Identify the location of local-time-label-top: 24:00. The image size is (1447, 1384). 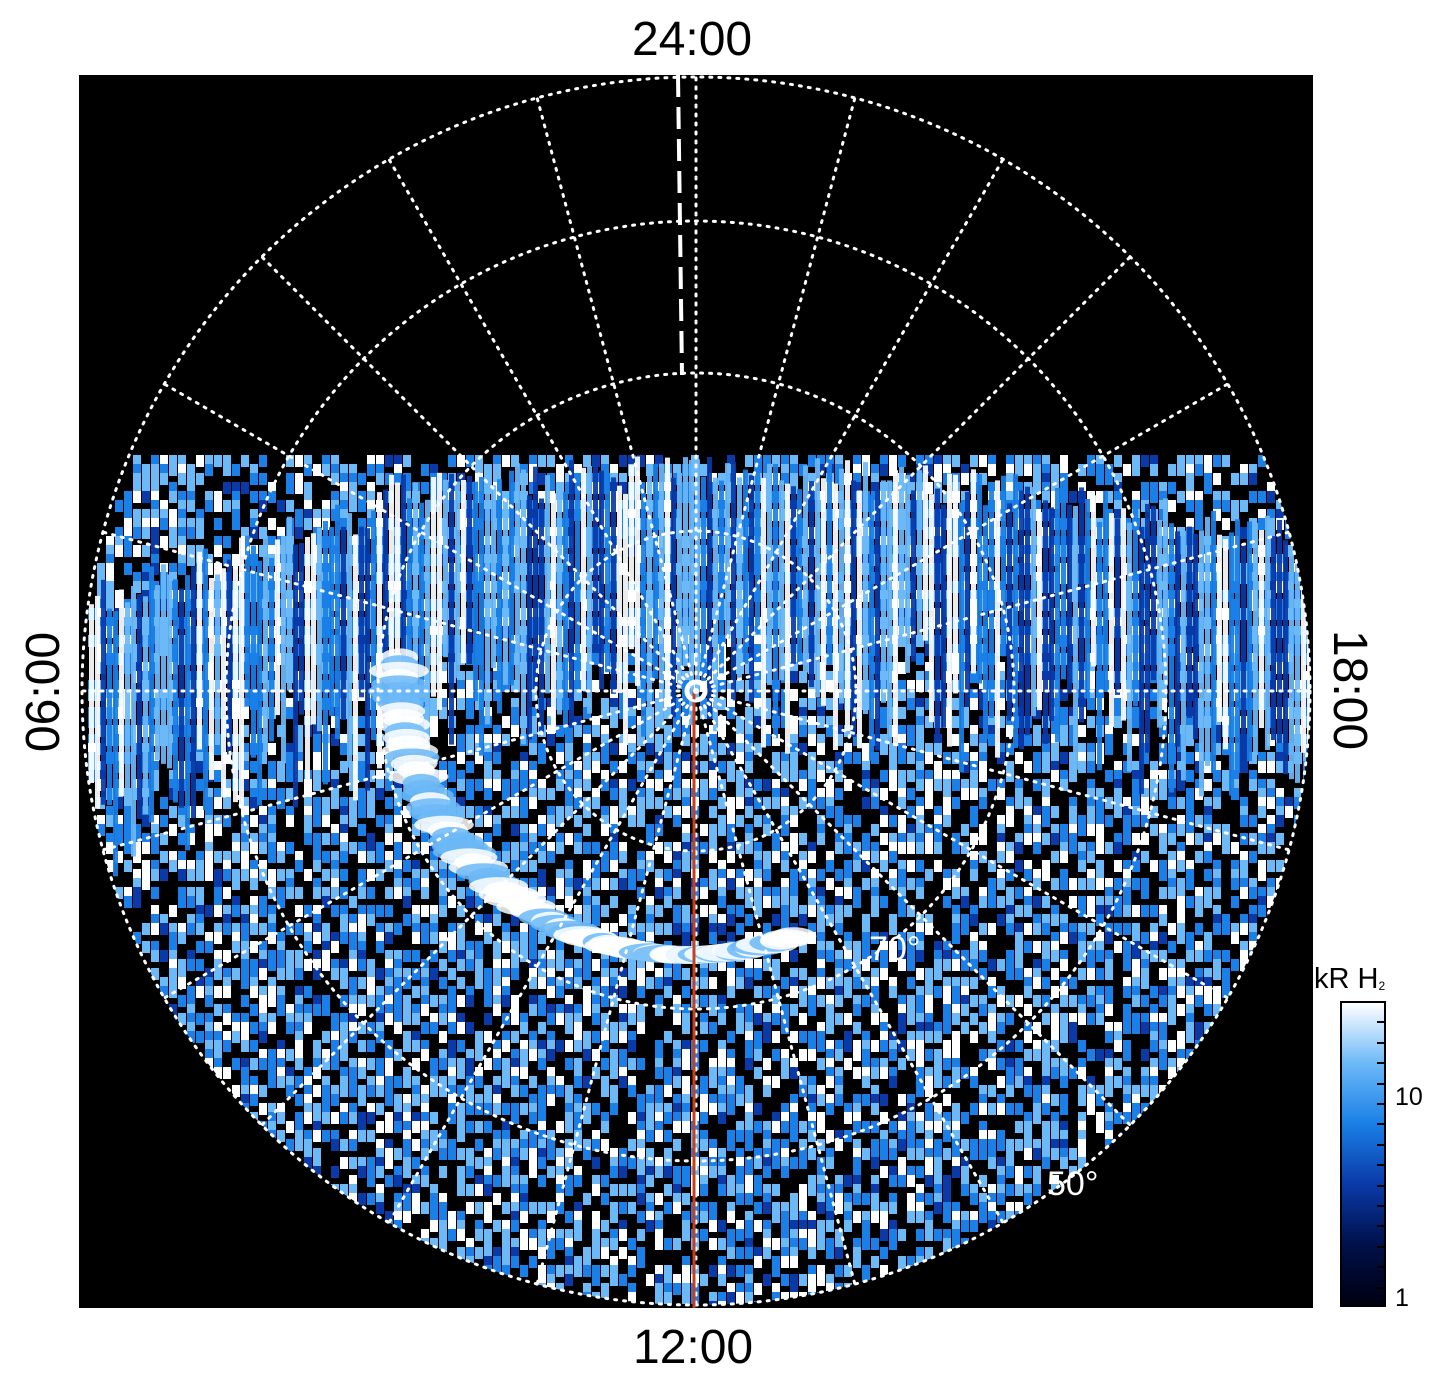
(692, 39).